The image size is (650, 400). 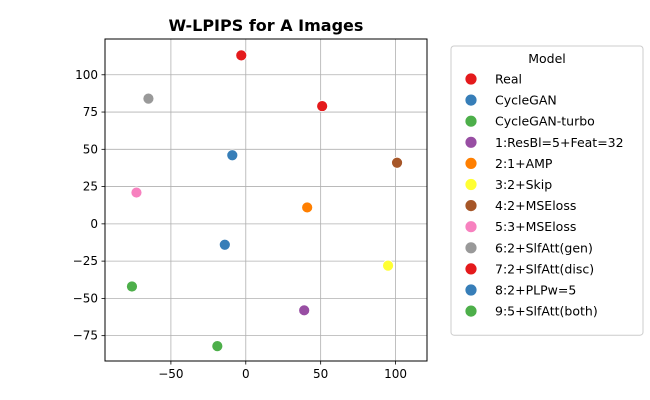 I want to click on y-tick-label: −75, so click(x=85, y=336).